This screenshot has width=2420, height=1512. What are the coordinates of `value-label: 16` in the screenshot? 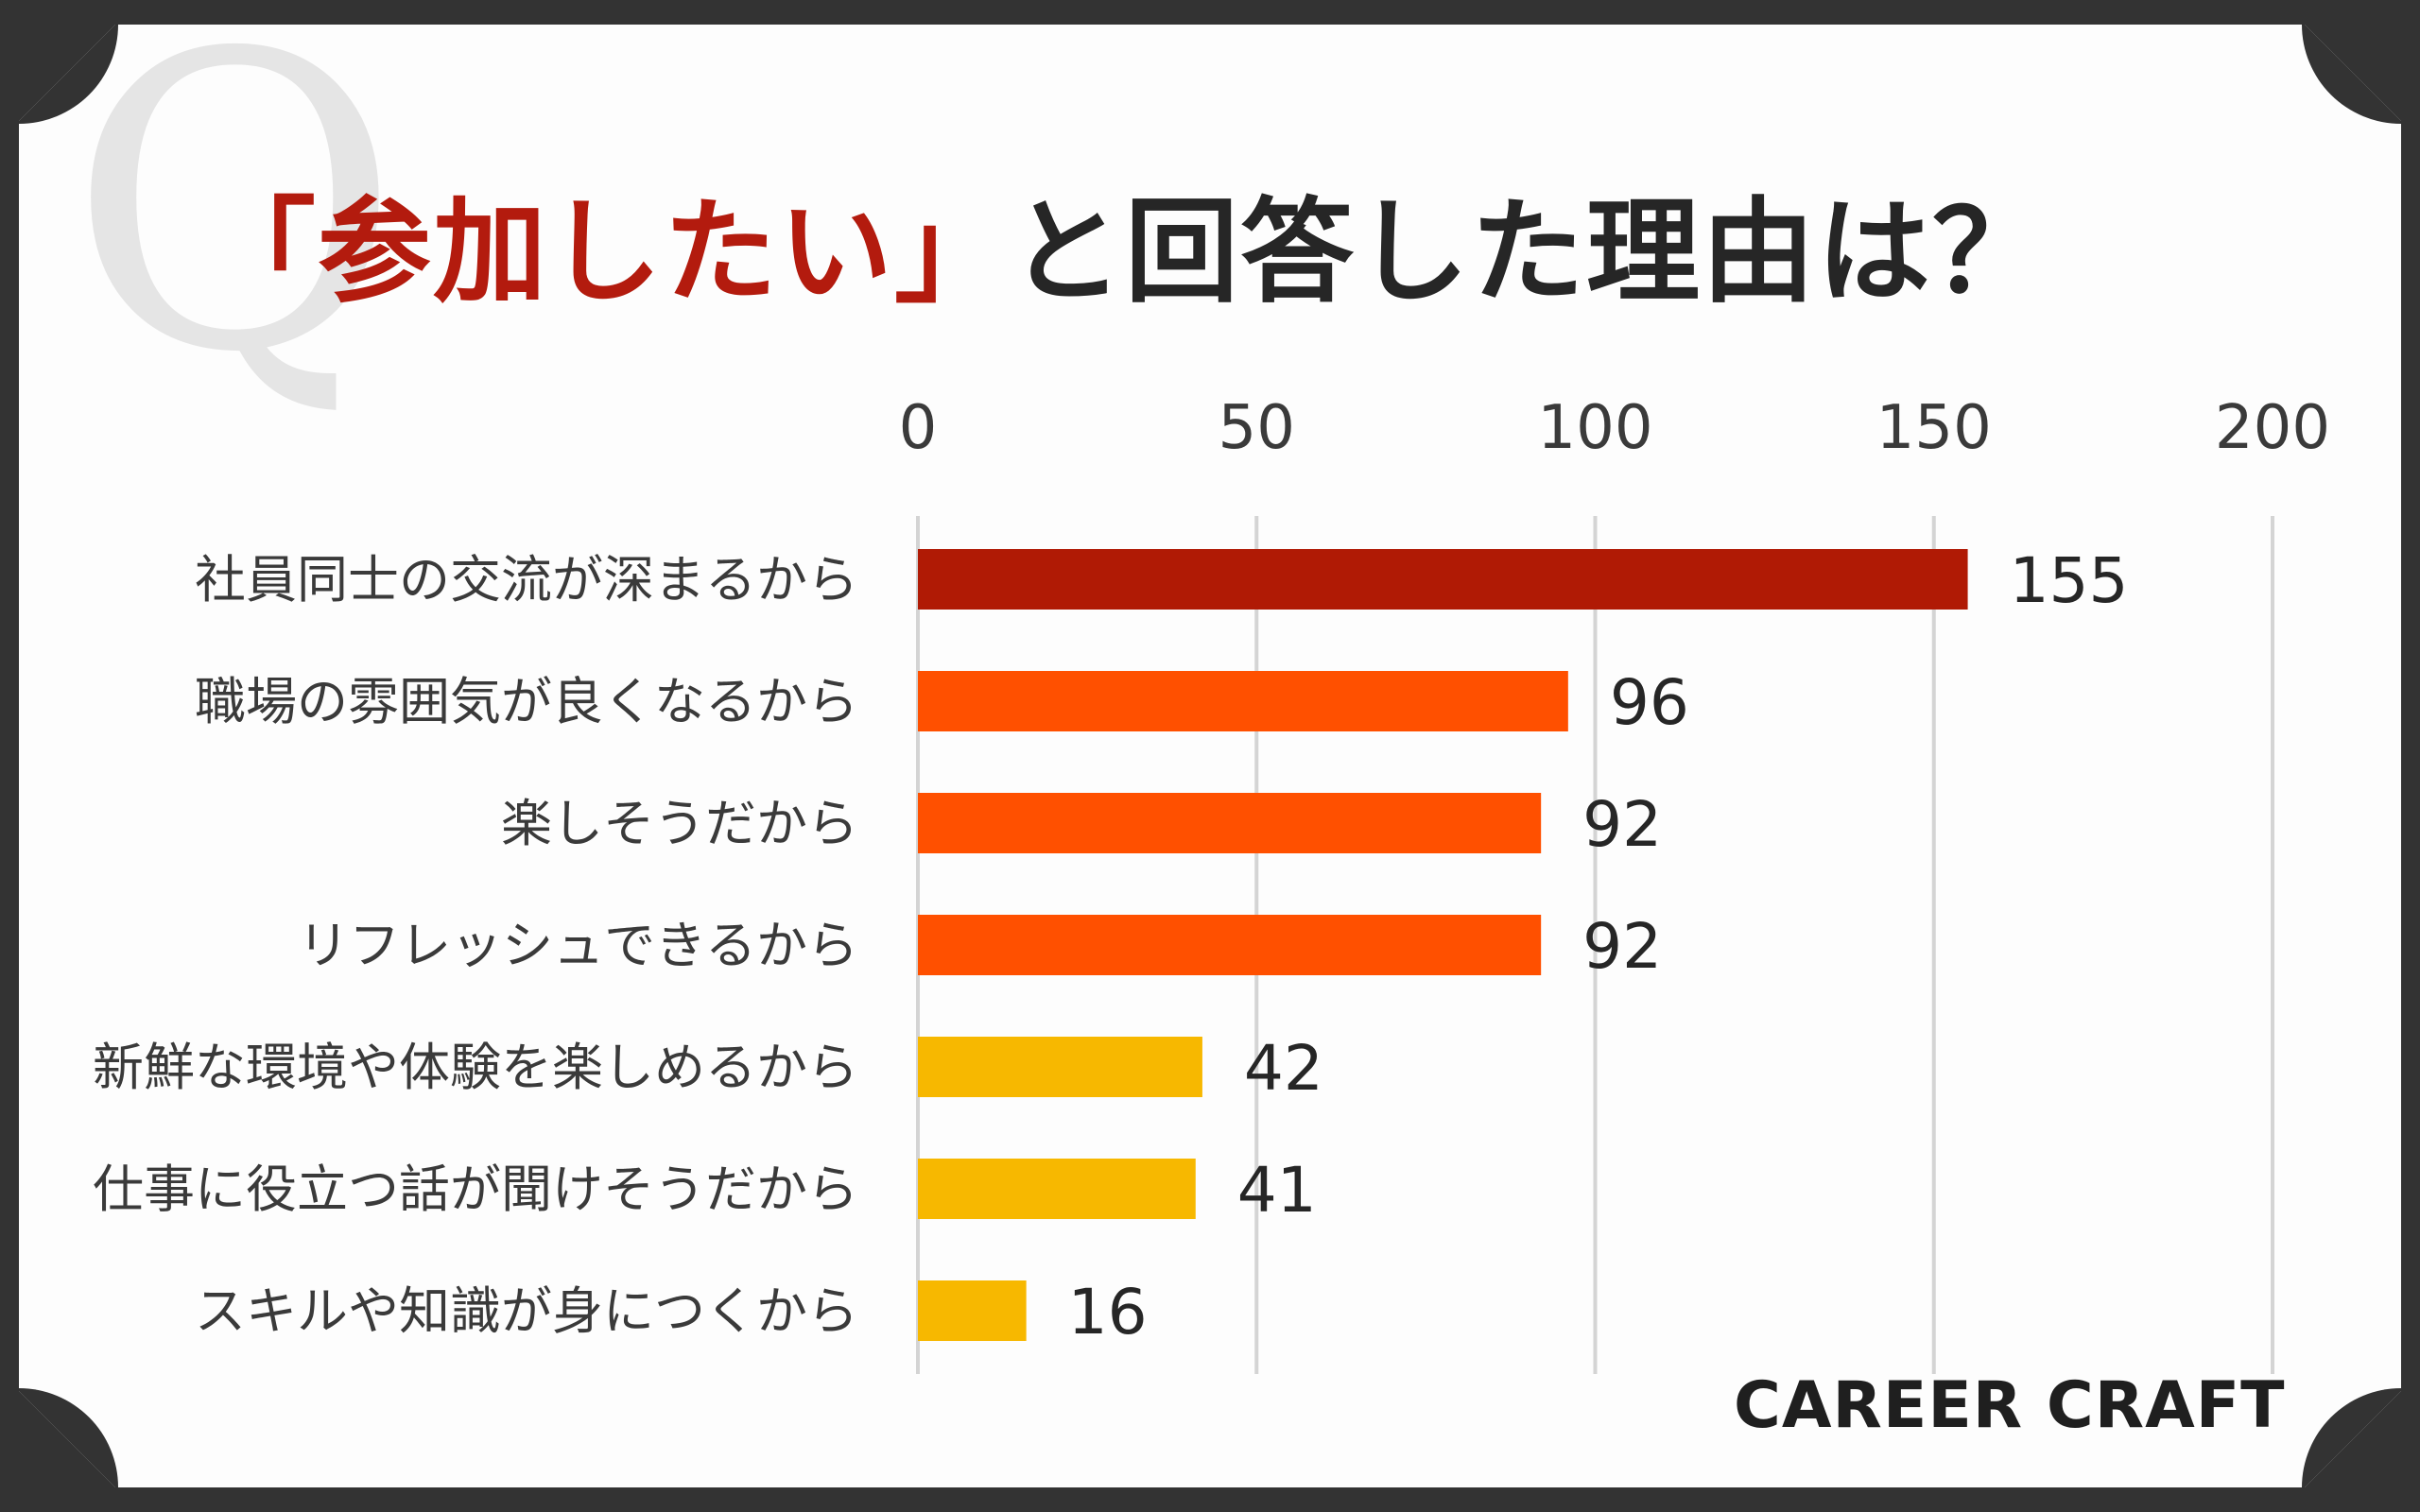 It's located at (1108, 1312).